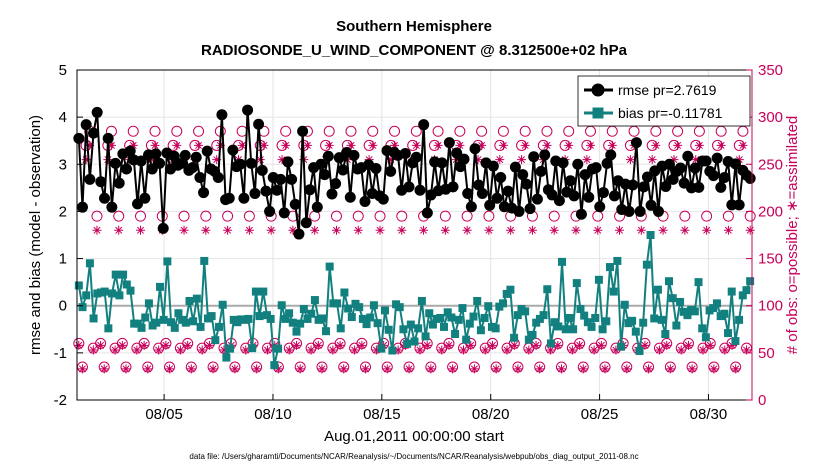 The width and height of the screenshot is (830, 470). Describe the element at coordinates (60, 400) in the screenshot. I see `y-tick-label: -2` at that location.